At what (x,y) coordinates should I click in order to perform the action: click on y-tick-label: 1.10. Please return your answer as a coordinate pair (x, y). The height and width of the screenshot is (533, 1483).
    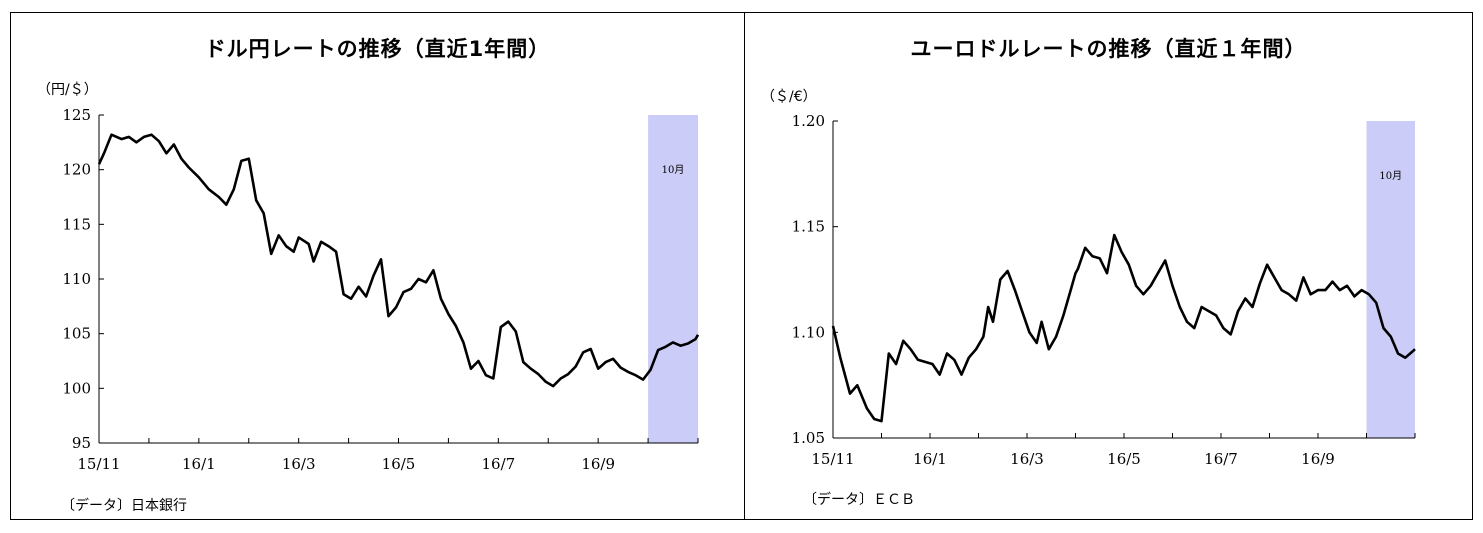
    Looking at the image, I should click on (808, 332).